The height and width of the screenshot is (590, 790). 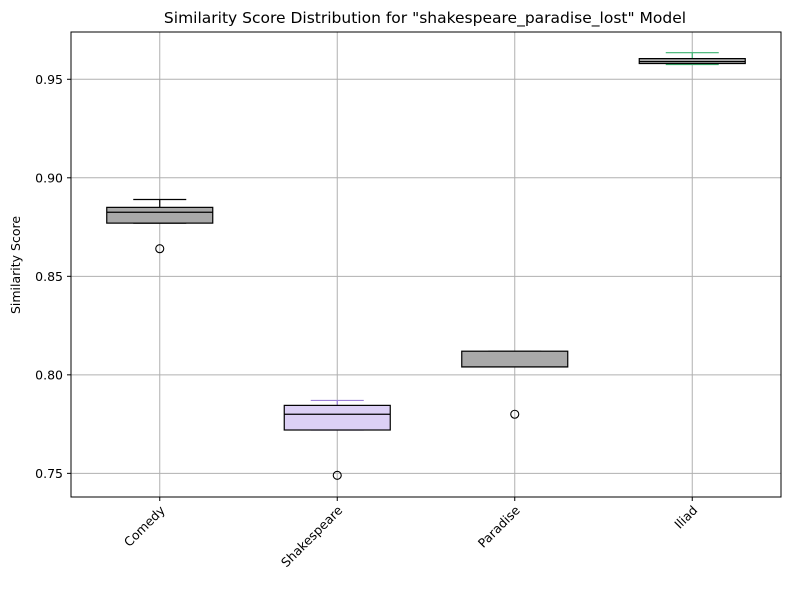 What do you see at coordinates (692, 59) in the screenshot?
I see `box-iliad` at bounding box center [692, 59].